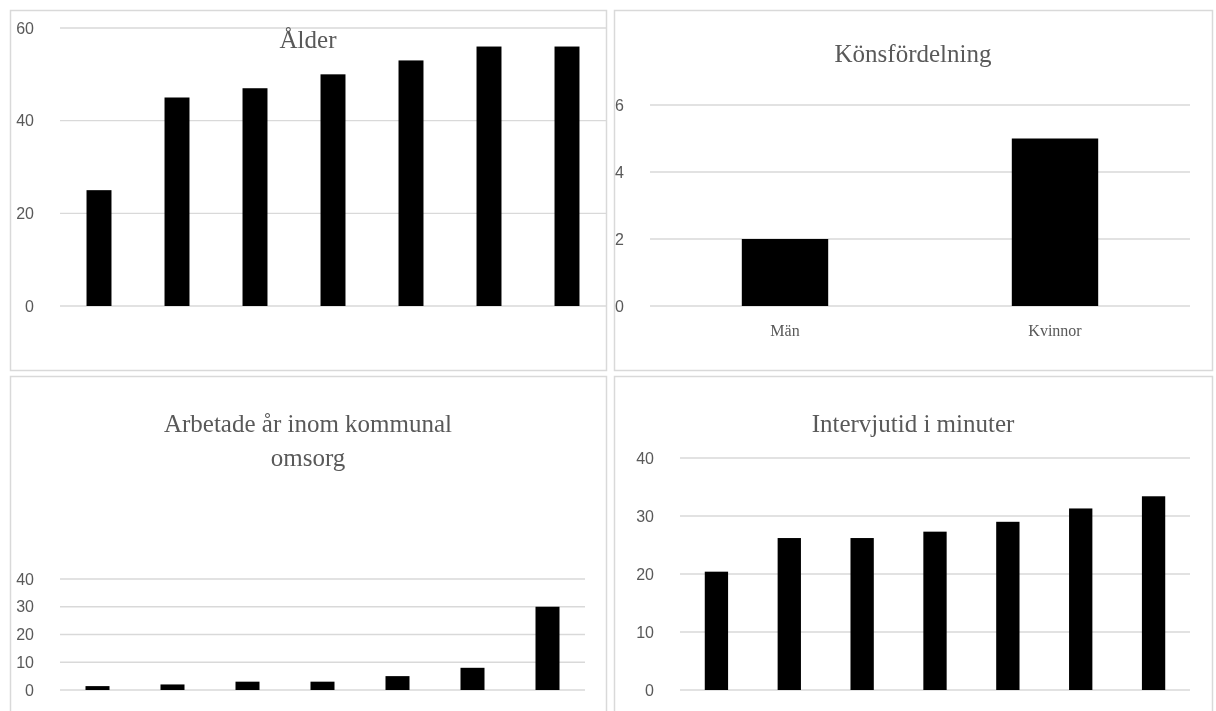 This screenshot has height=711, width=1216. What do you see at coordinates (620, 239) in the screenshot?
I see `y-tick-label: 2` at bounding box center [620, 239].